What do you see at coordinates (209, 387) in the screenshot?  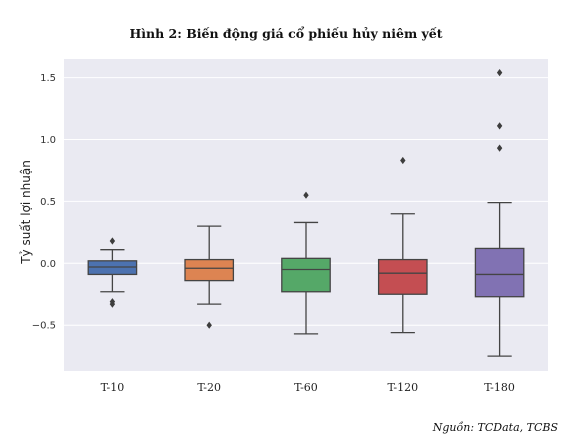 I see `x-tick-label: T-20` at bounding box center [209, 387].